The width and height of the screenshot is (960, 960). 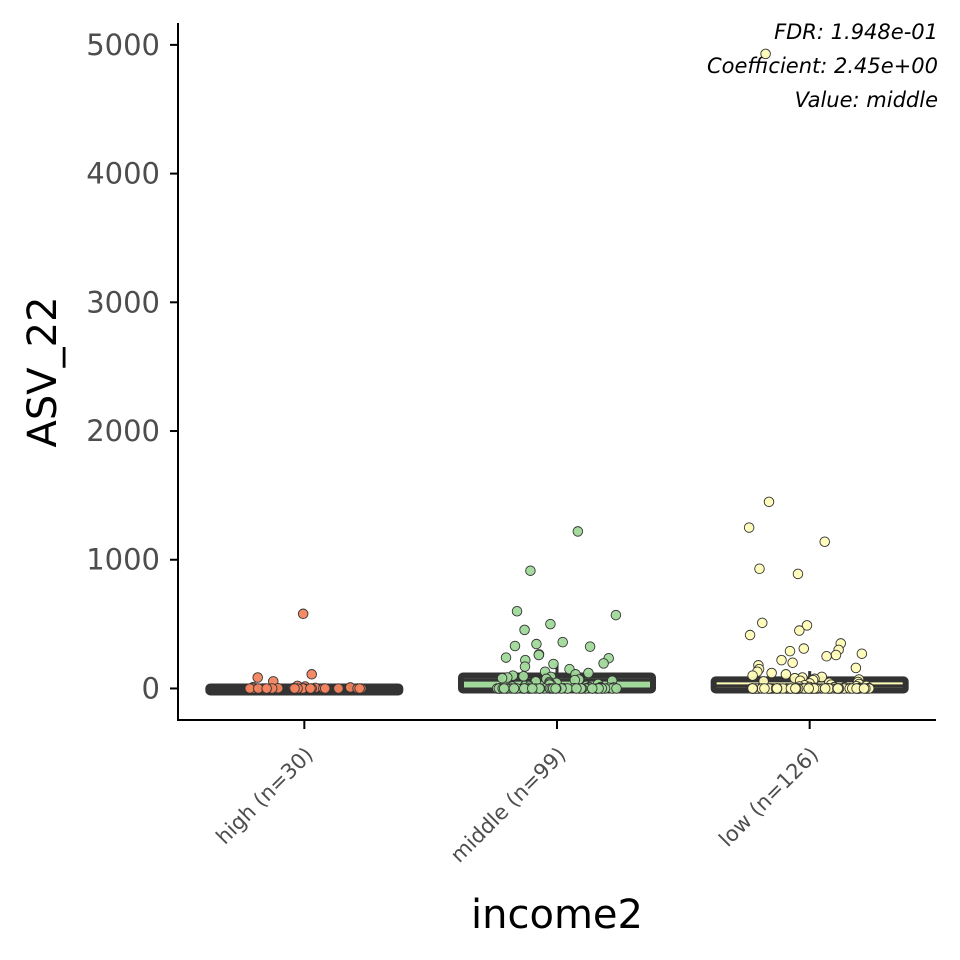 I want to click on x-axis-title: income2, so click(x=557, y=915).